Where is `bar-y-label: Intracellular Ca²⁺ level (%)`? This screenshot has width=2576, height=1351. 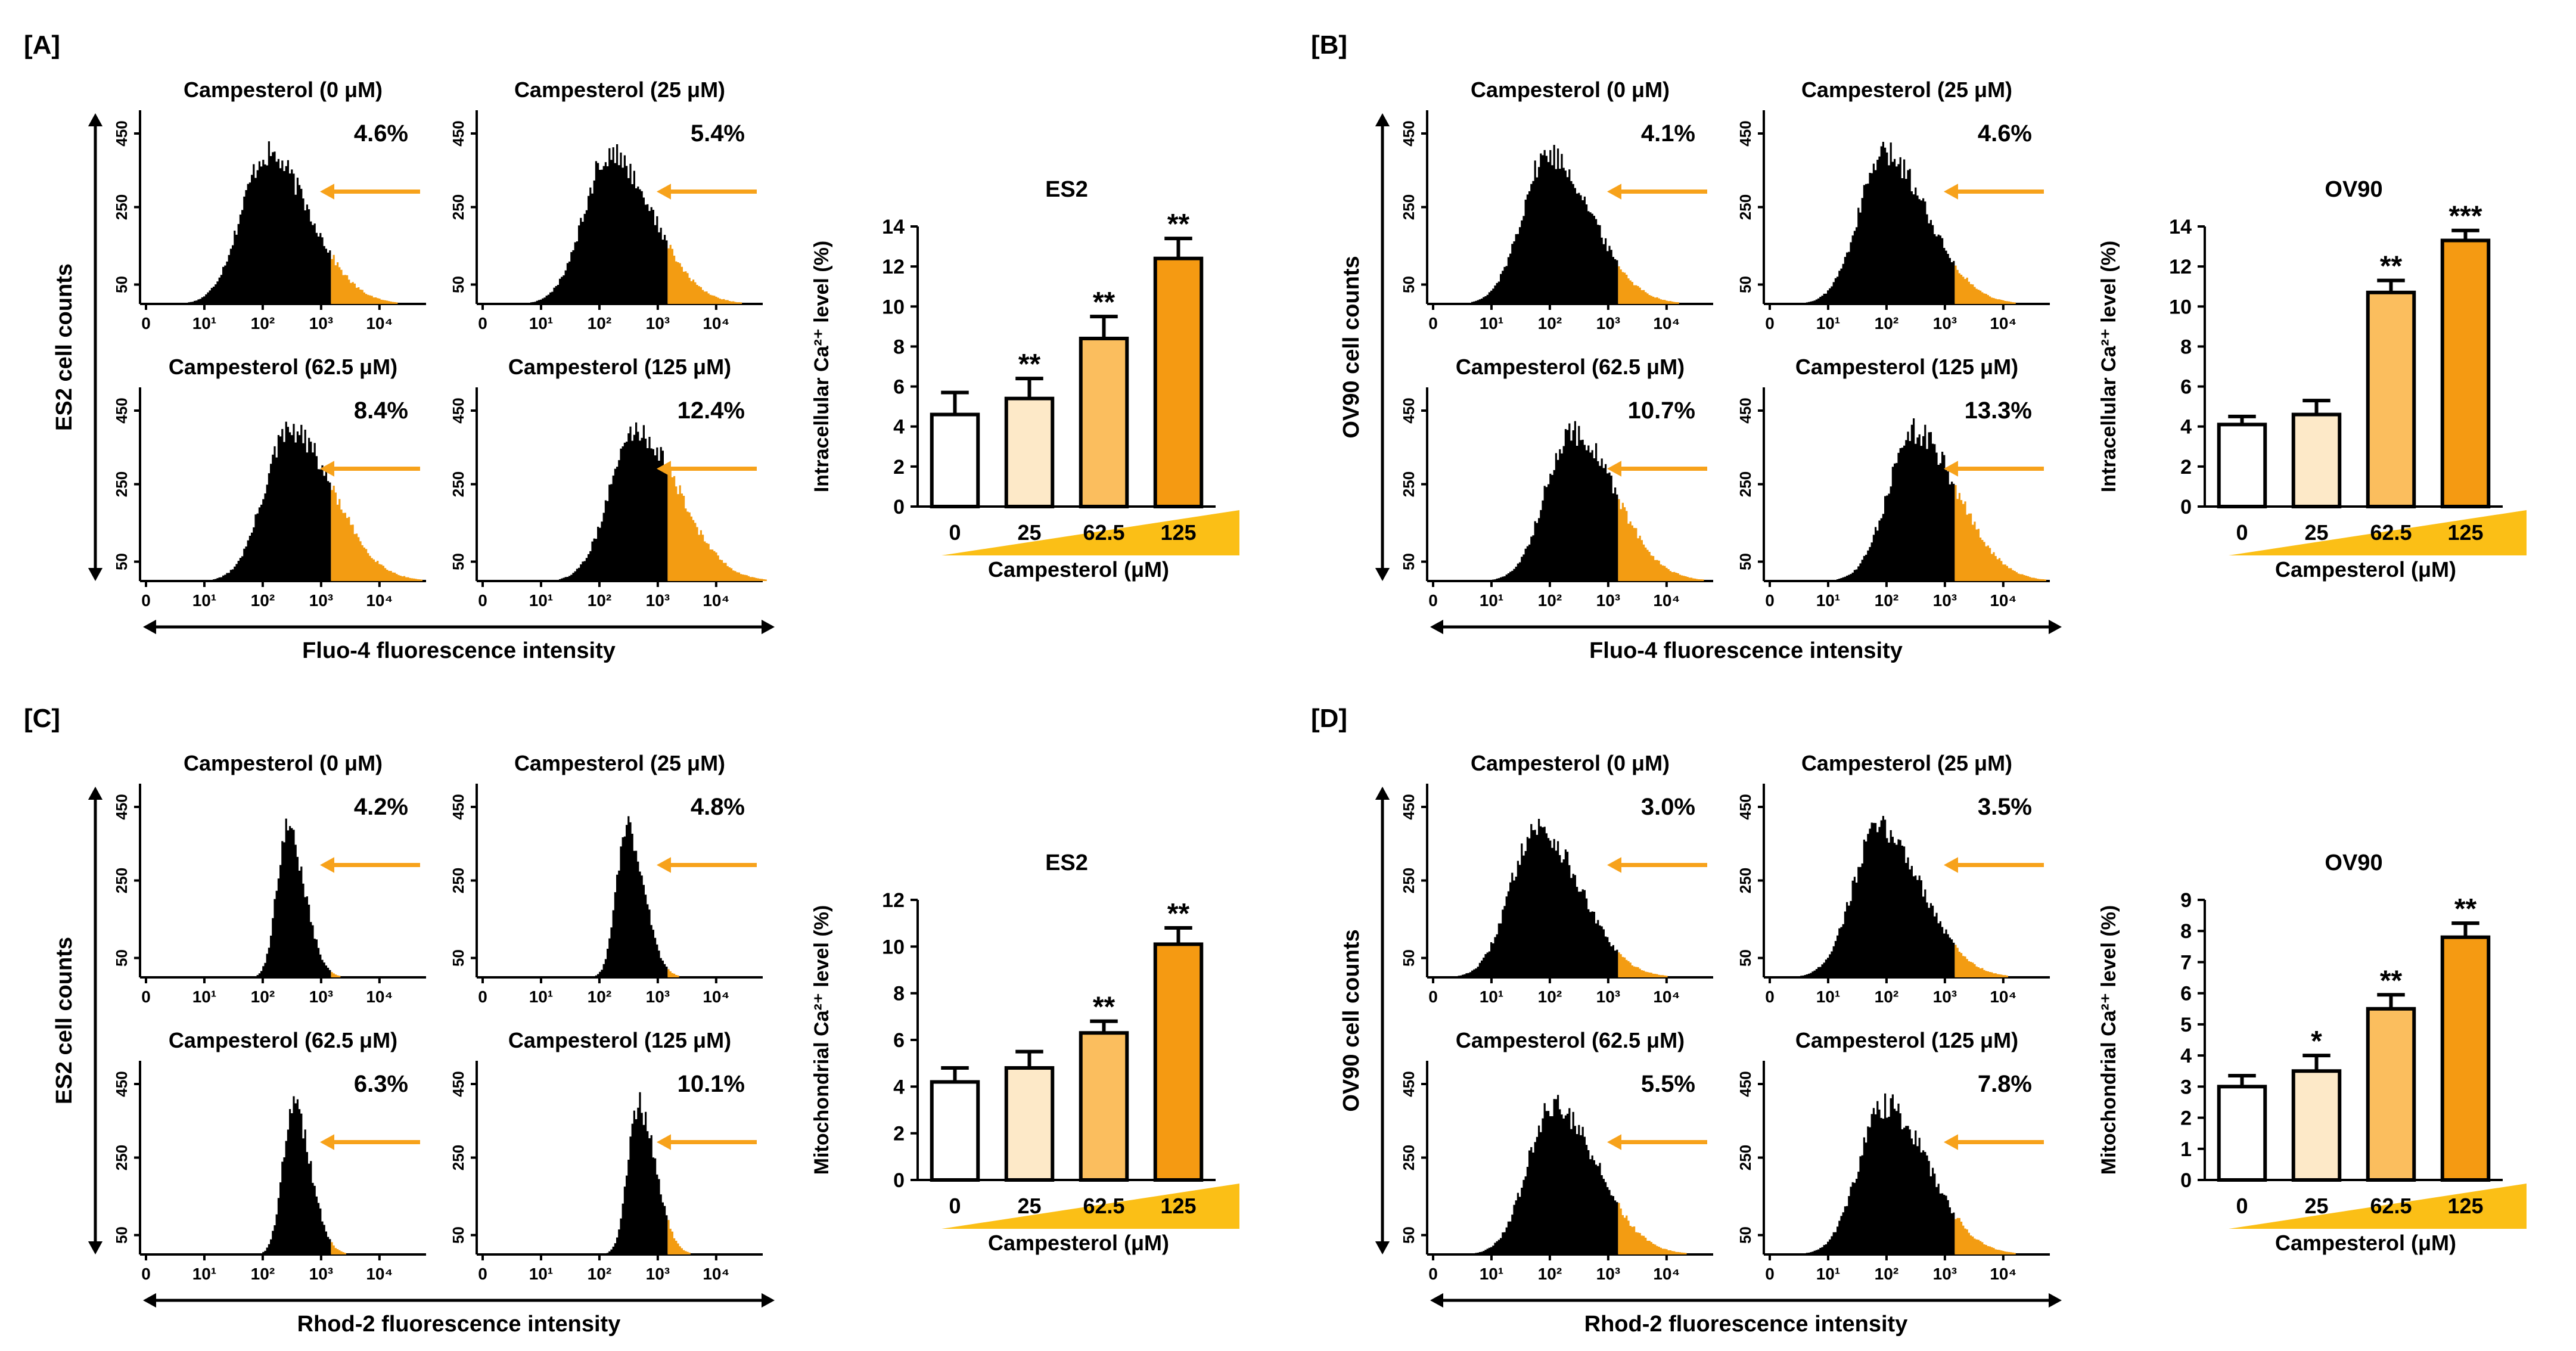 bar-y-label: Intracellular Ca²⁺ level (%) is located at coordinates (2109, 366).